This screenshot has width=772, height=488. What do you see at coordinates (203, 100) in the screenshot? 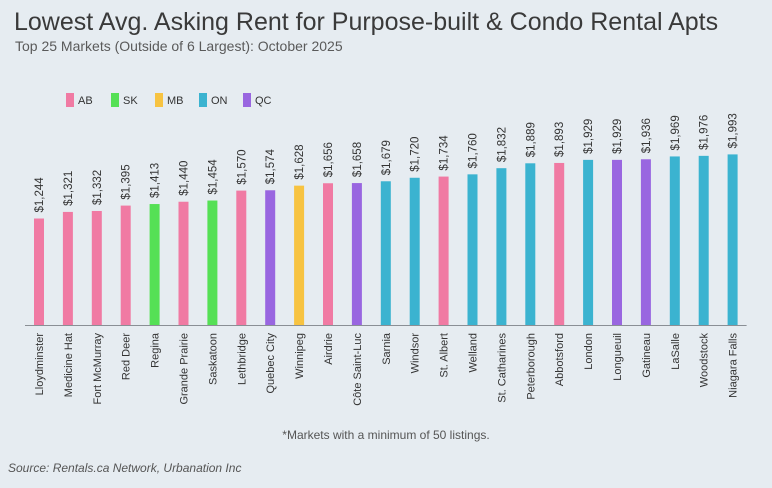
I see `legend-swatch-on` at bounding box center [203, 100].